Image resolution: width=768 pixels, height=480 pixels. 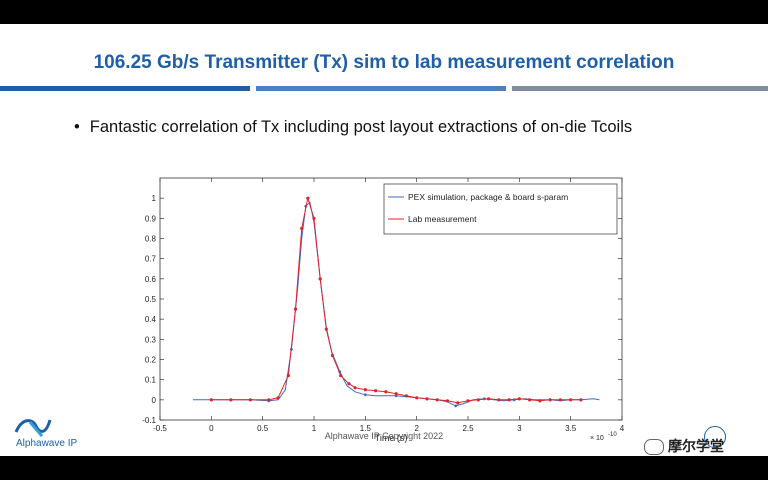 I want to click on x-exponent-label: × 10, so click(x=597, y=438).